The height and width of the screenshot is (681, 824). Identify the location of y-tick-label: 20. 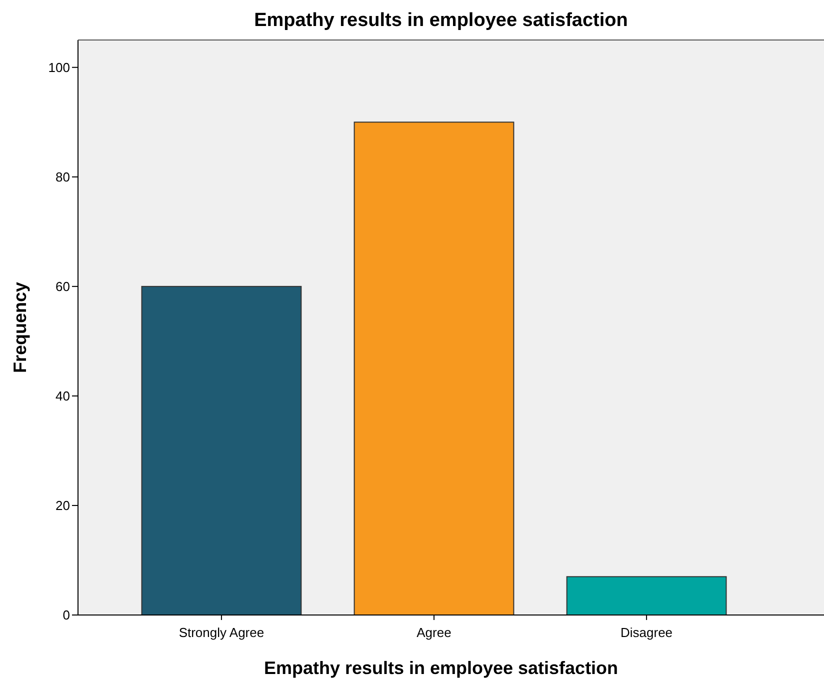
(63, 506).